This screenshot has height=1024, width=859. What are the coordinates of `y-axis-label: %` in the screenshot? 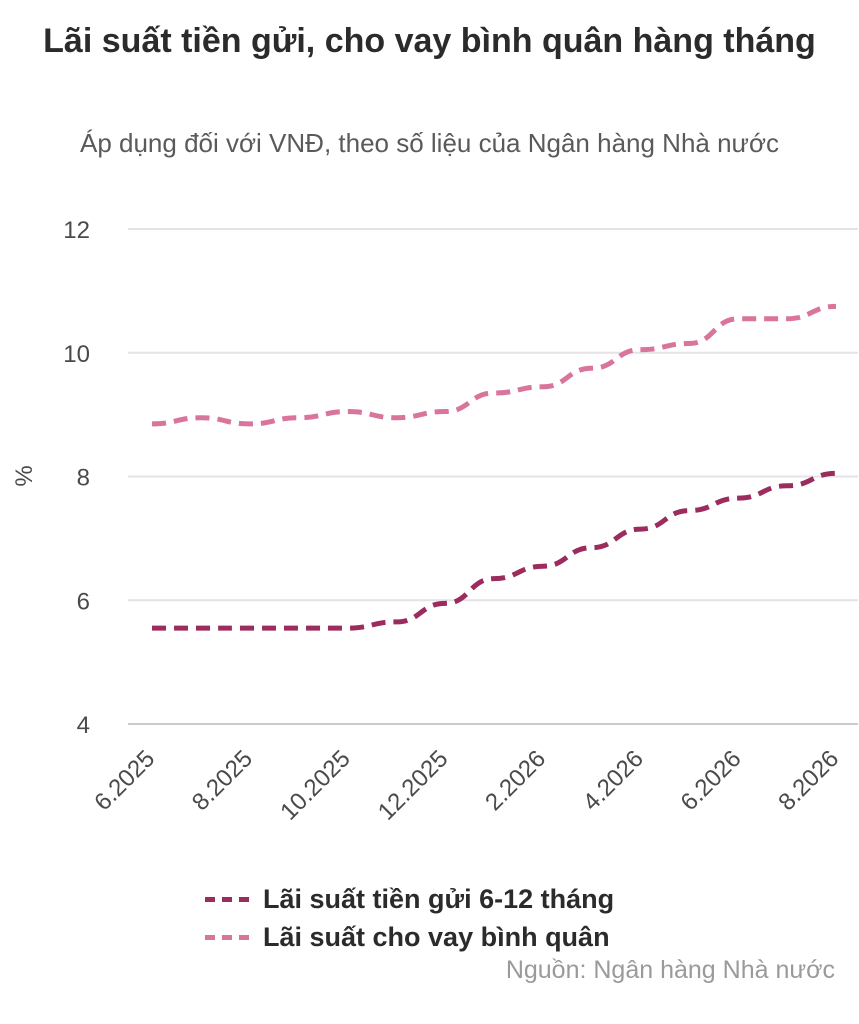 It's located at (24, 475).